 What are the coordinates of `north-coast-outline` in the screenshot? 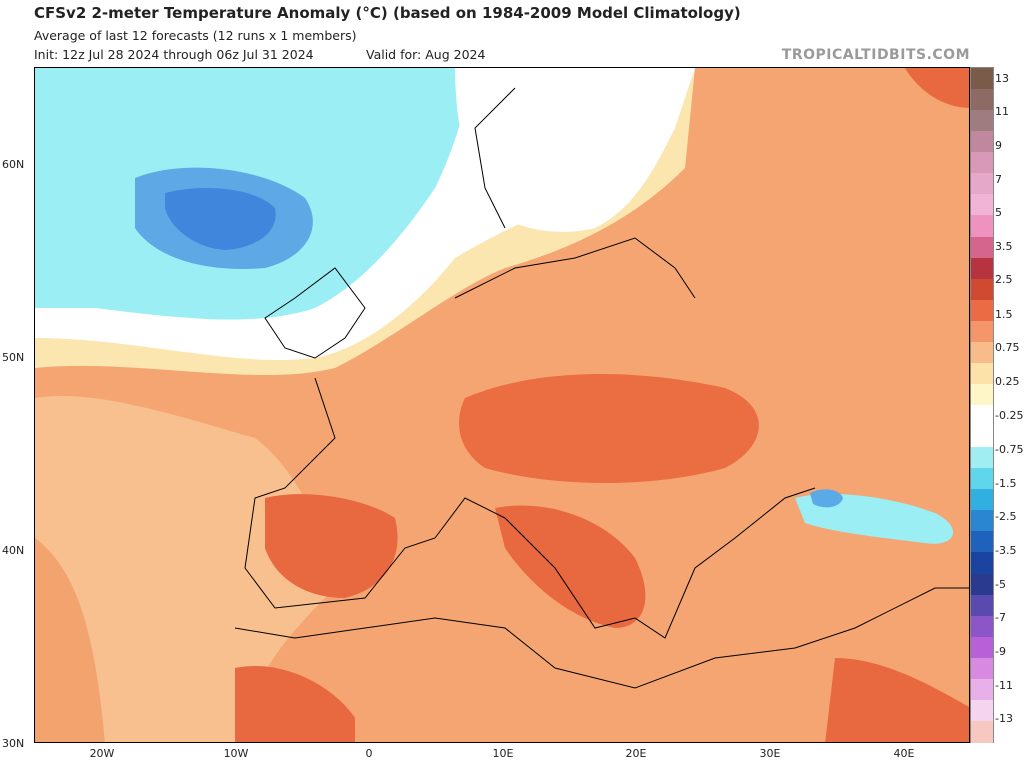 It's located at (575, 193).